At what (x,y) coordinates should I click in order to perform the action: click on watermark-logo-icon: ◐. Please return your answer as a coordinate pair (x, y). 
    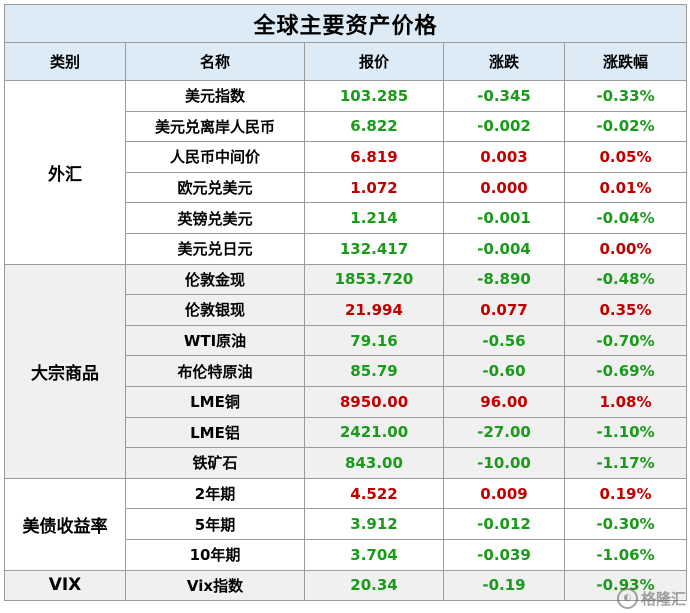
    Looking at the image, I should click on (627, 598).